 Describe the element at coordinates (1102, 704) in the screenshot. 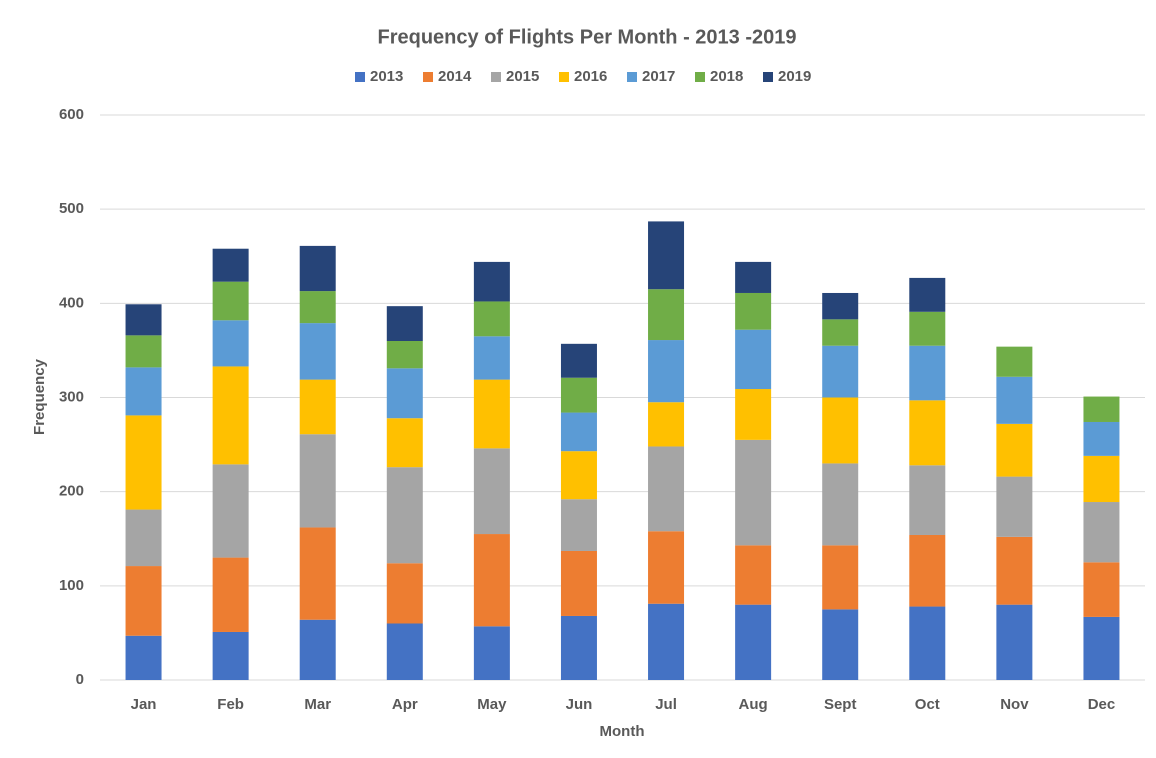

I see `x-tick-label: Dec` at that location.